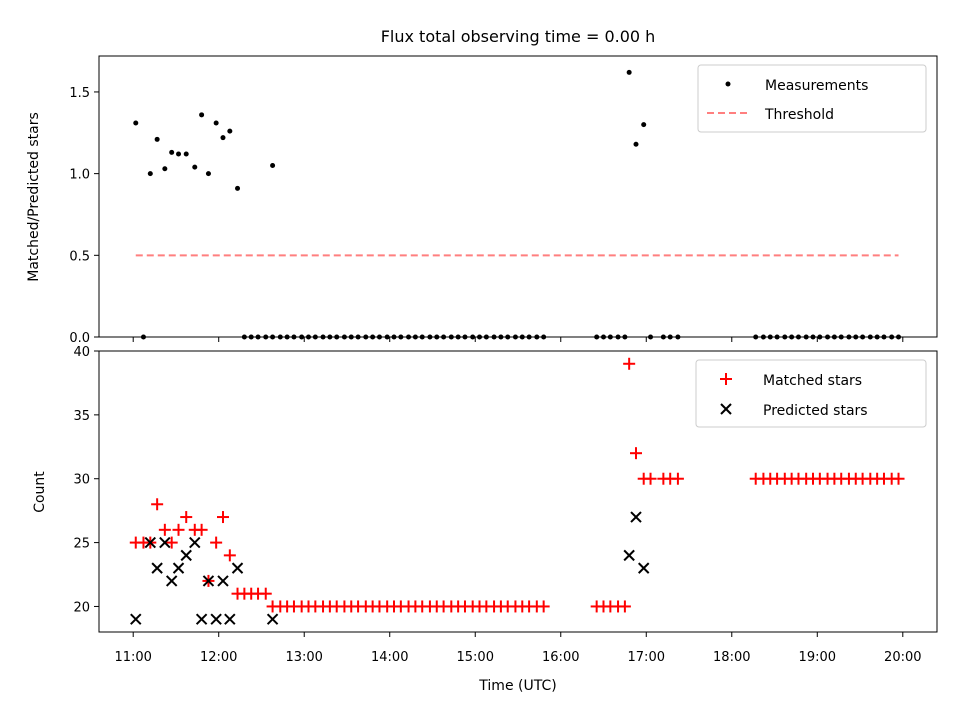 This screenshot has height=724, width=960. What do you see at coordinates (726, 409) in the screenshot?
I see `legend-predicted-marker` at bounding box center [726, 409].